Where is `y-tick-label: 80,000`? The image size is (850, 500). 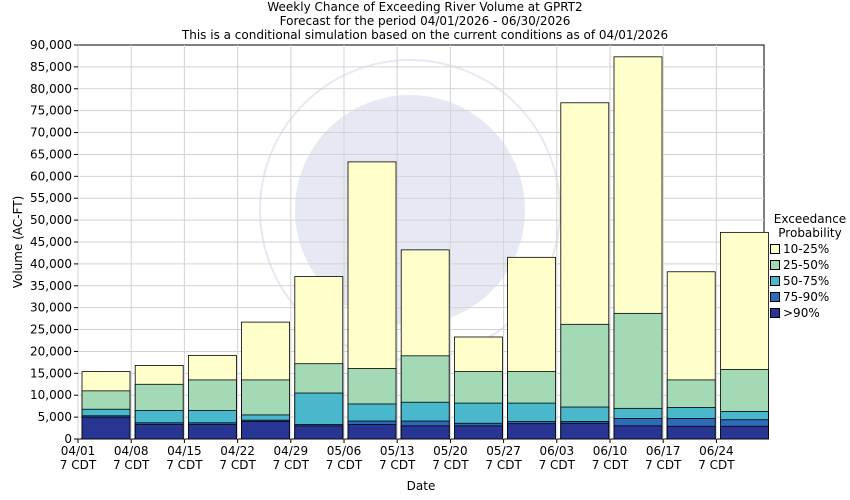
y-tick-label: 80,000 is located at coordinates (51, 89).